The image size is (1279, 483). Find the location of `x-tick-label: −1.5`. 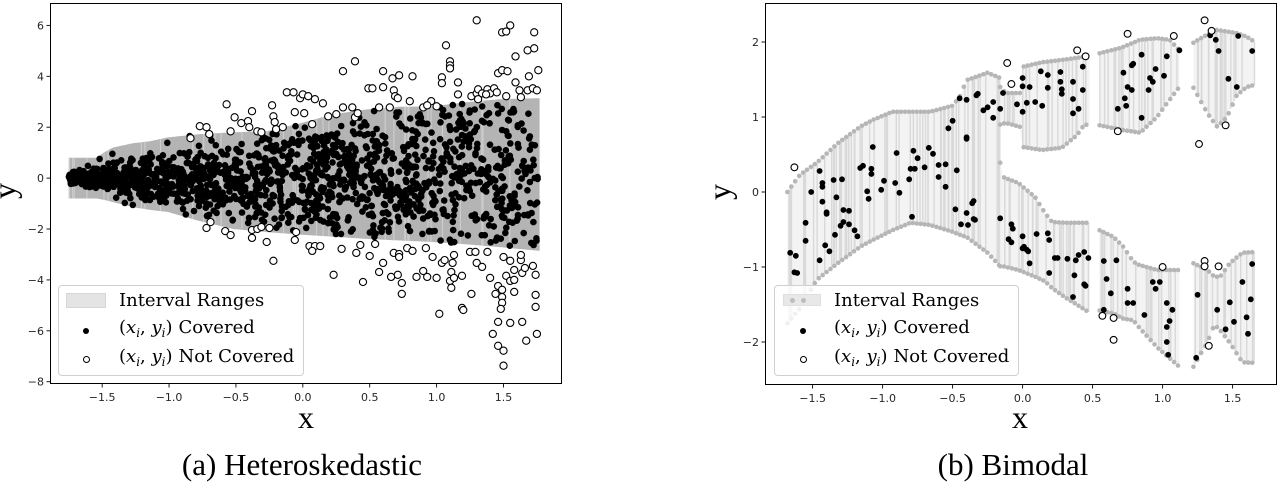

x-tick-label: −1.5 is located at coordinates (102, 397).